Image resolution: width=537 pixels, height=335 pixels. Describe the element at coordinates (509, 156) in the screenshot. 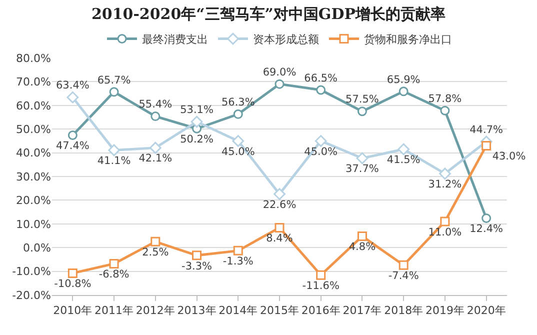

I see `data-label: 43.0%` at that location.